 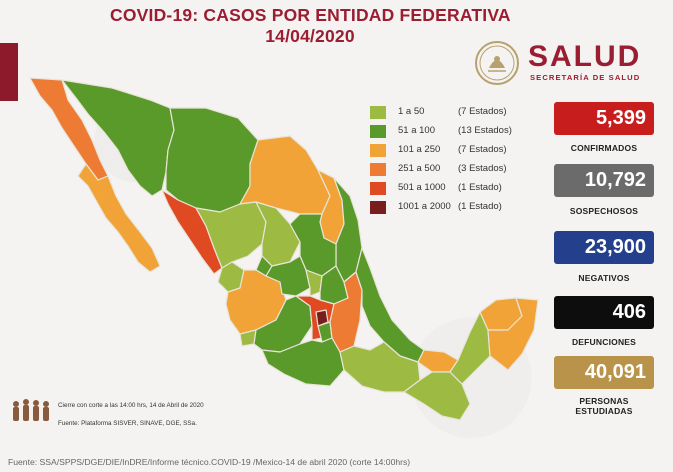 What do you see at coordinates (604, 278) in the screenshot?
I see `negative-label: NEGATIVOS` at bounding box center [604, 278].